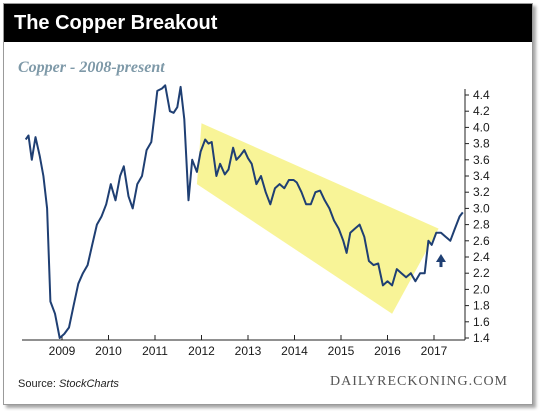  Describe the element at coordinates (481, 257) in the screenshot. I see `y-tick-label: 2.4` at that location.